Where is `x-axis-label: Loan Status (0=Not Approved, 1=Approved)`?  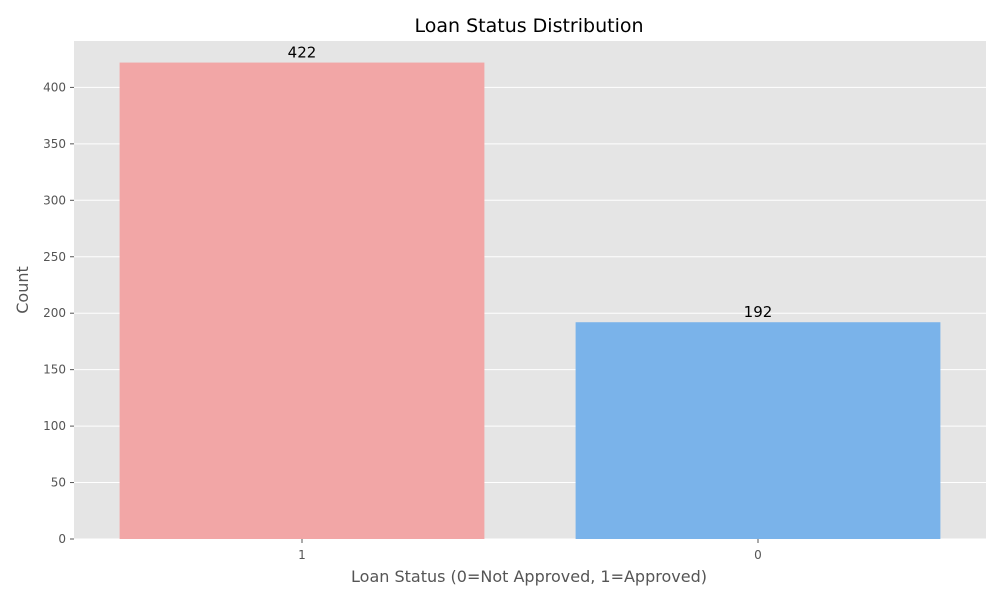
x-axis-label: Loan Status (0=Not Approved, 1=Approved) is located at coordinates (529, 576).